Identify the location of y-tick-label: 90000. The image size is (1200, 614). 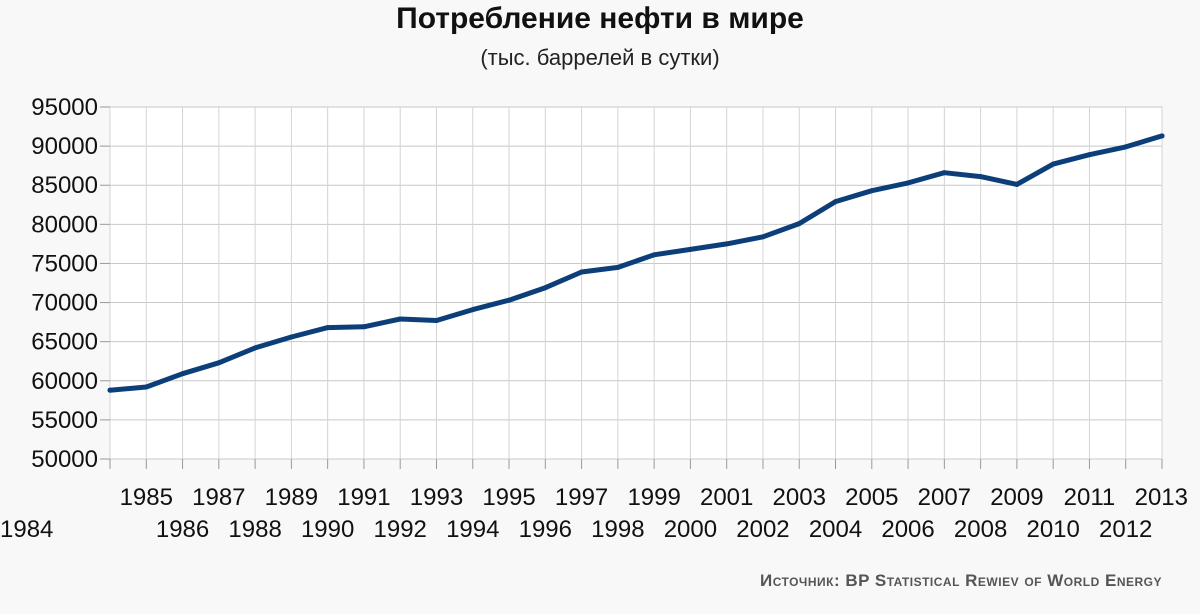
(64, 146).